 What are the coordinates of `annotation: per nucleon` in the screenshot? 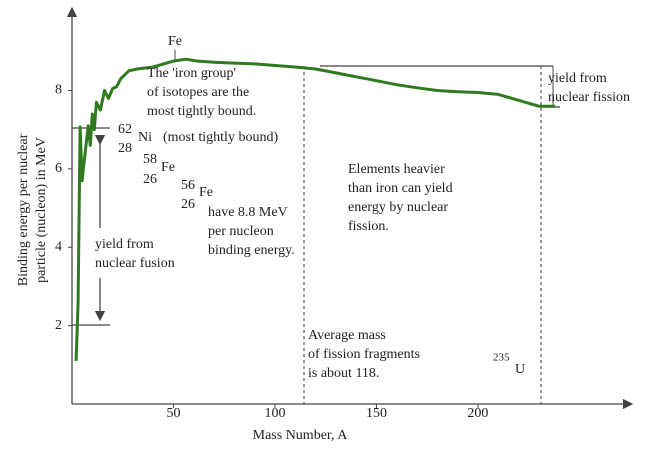 It's located at (241, 231).